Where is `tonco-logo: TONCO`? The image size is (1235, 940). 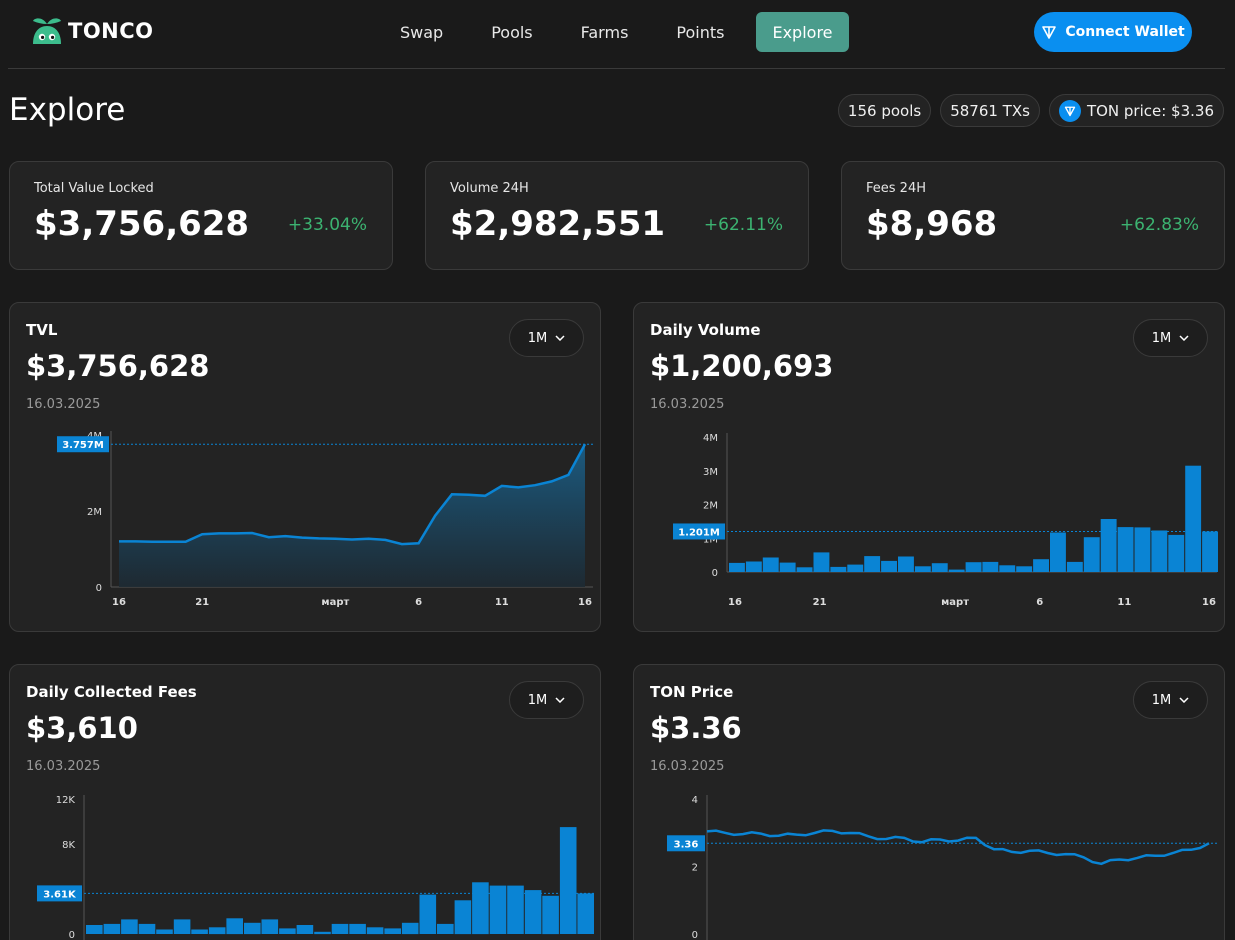
tonco-logo: TONCO is located at coordinates (92, 31).